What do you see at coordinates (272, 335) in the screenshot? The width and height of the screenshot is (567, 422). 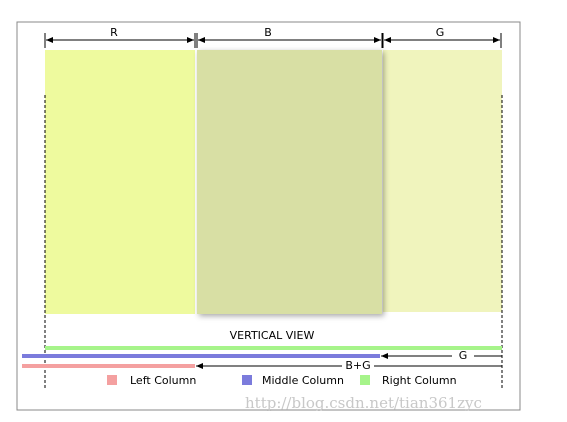 I see `view-title: VERTICAL VIEW` at bounding box center [272, 335].